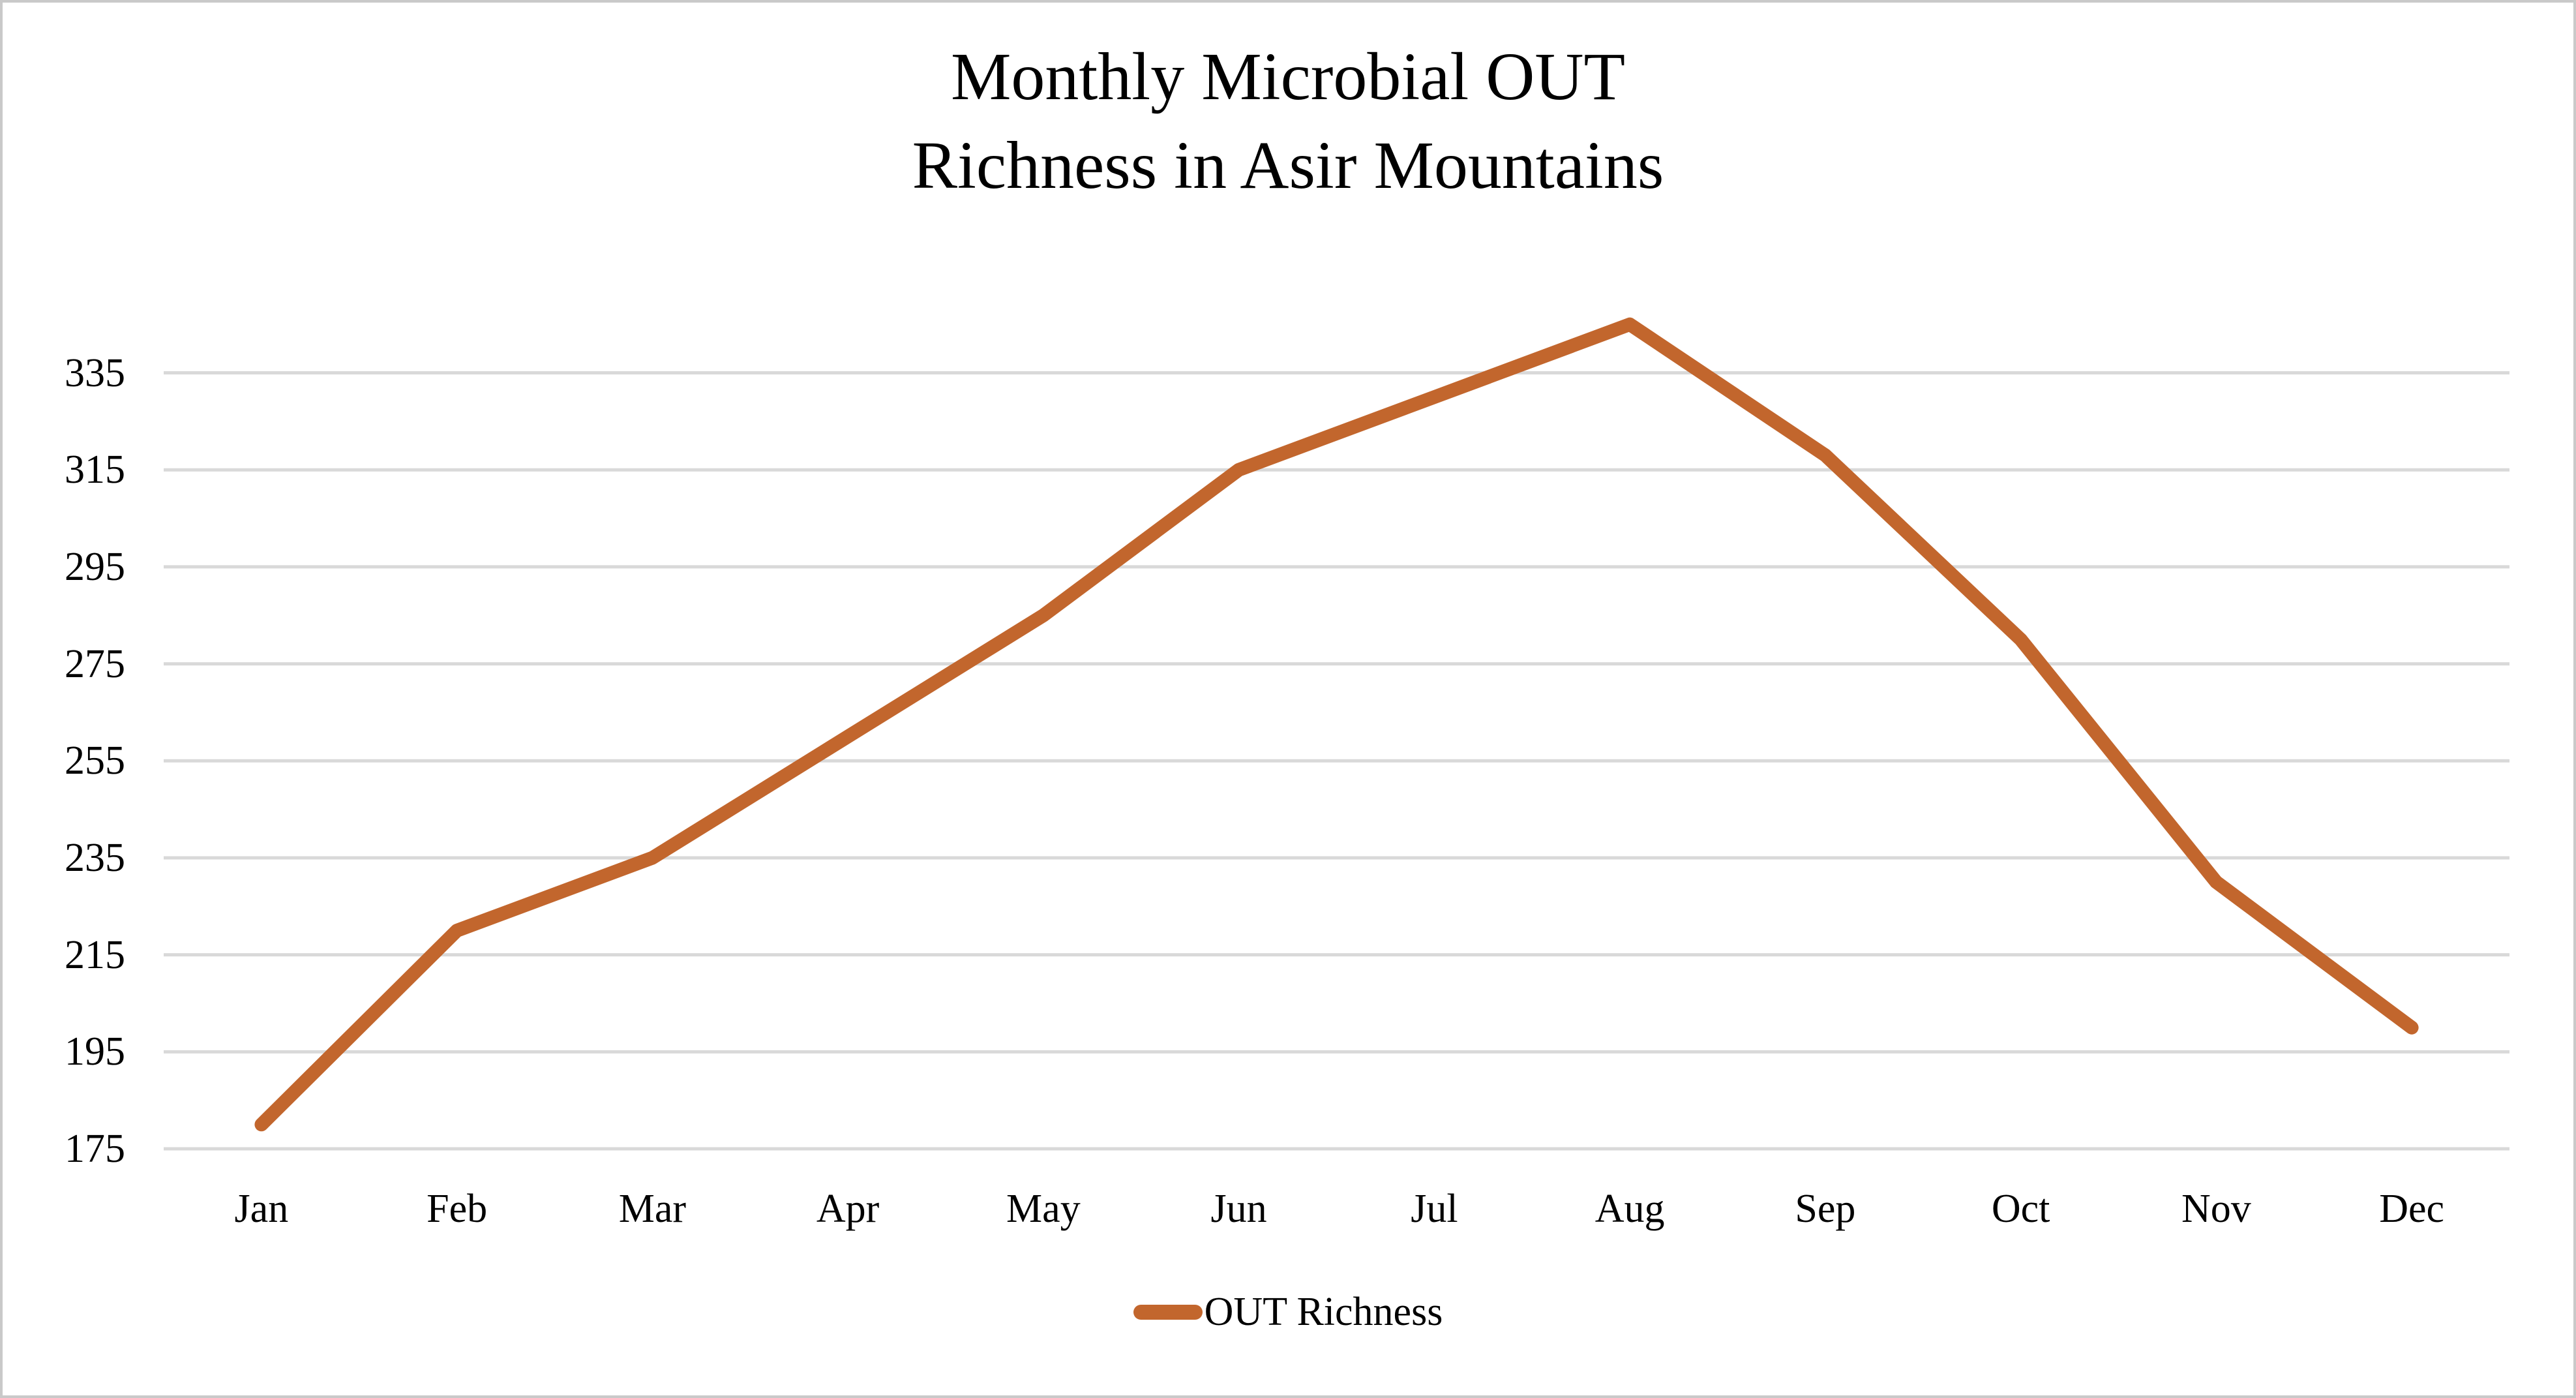 The image size is (2576, 1398). Describe the element at coordinates (1630, 1209) in the screenshot. I see `x-axis-tick-label: Aug` at that location.